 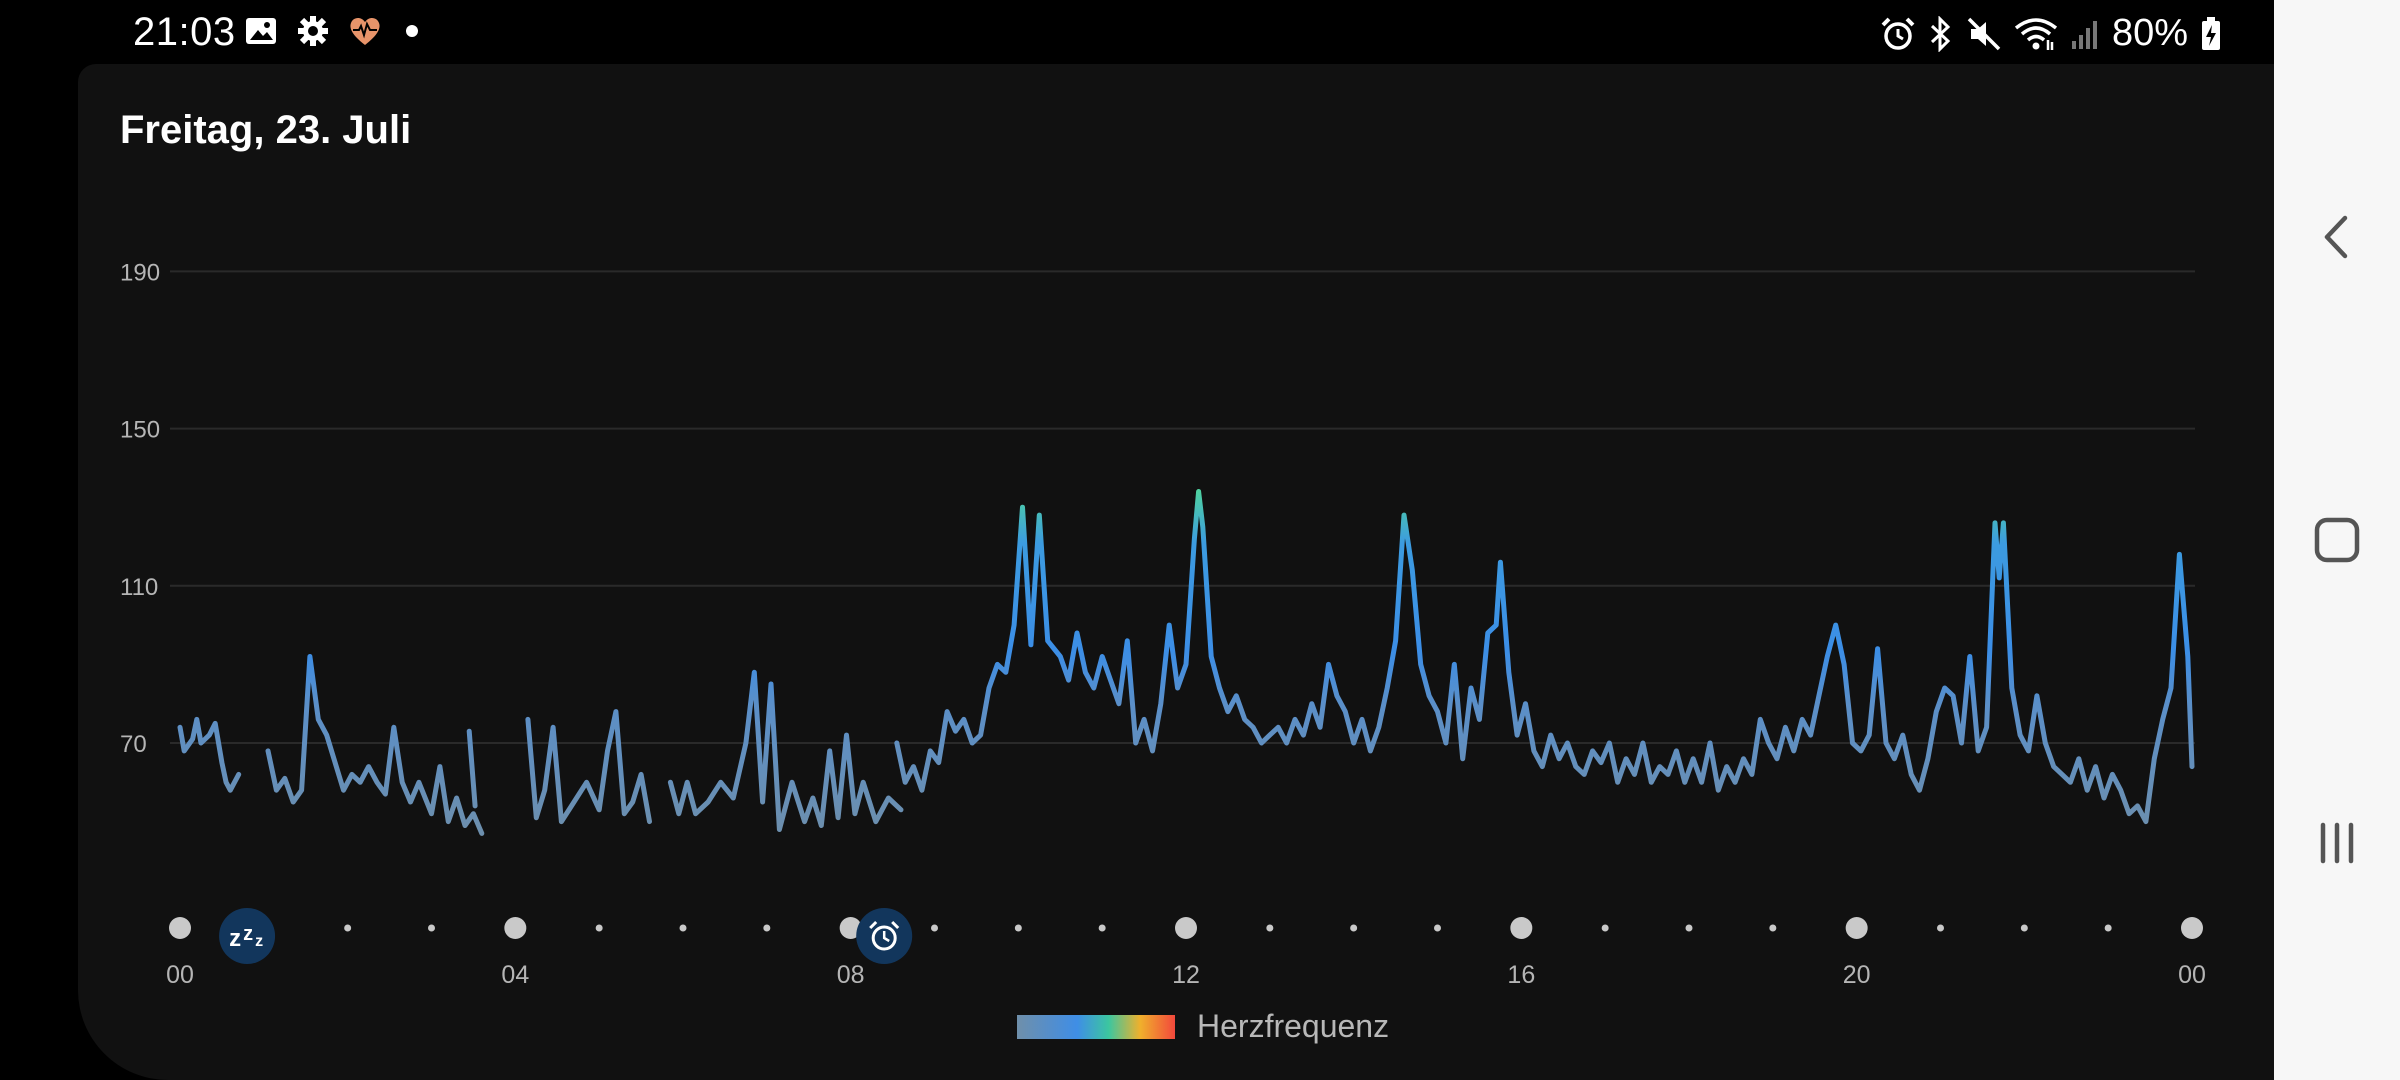 I want to click on alarm-marker, so click(x=884, y=936).